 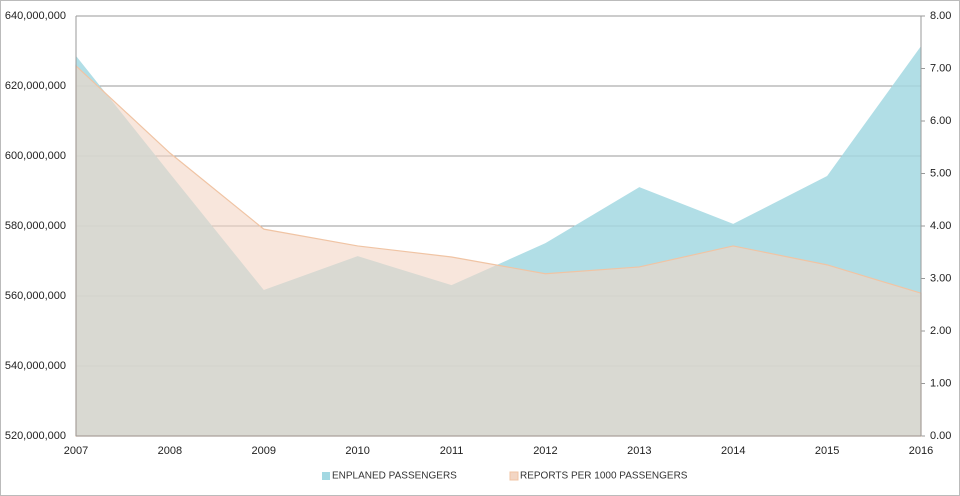 I want to click on x-tick-label: 2008, so click(x=170, y=451).